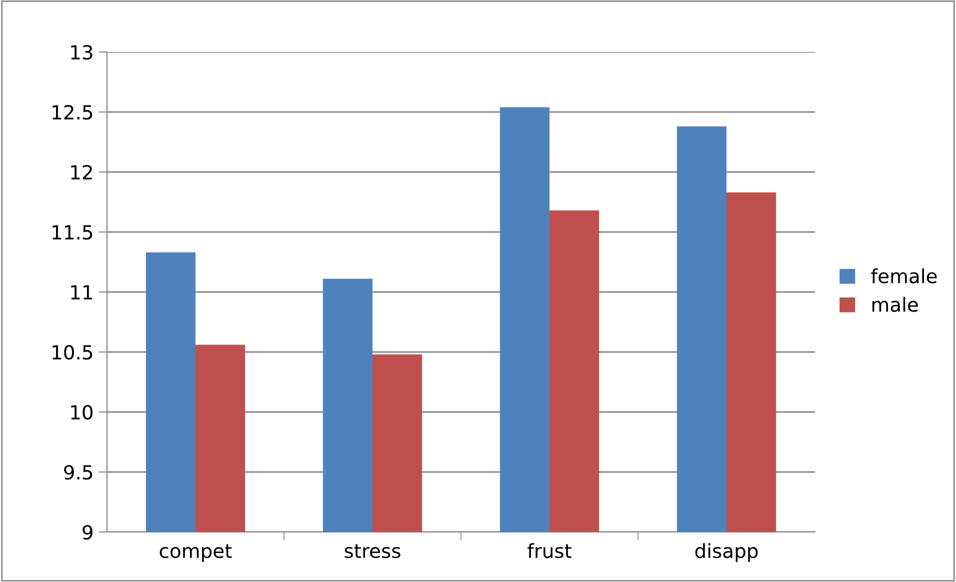 The image size is (956, 582). What do you see at coordinates (372, 551) in the screenshot?
I see `x-tick-label: stress` at bounding box center [372, 551].